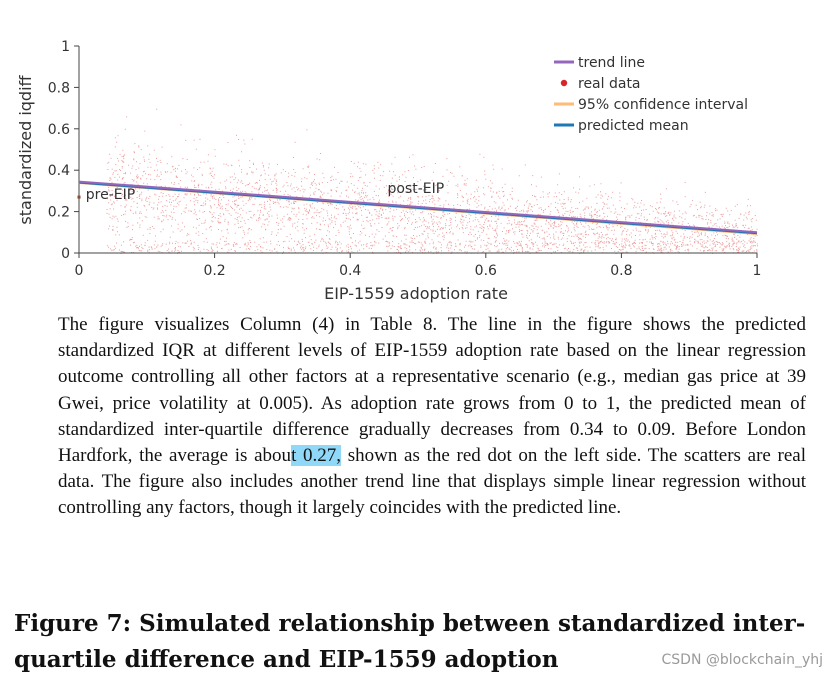  Describe the element at coordinates (110, 195) in the screenshot. I see `annotation-pre-eip: pre-EIP` at that location.